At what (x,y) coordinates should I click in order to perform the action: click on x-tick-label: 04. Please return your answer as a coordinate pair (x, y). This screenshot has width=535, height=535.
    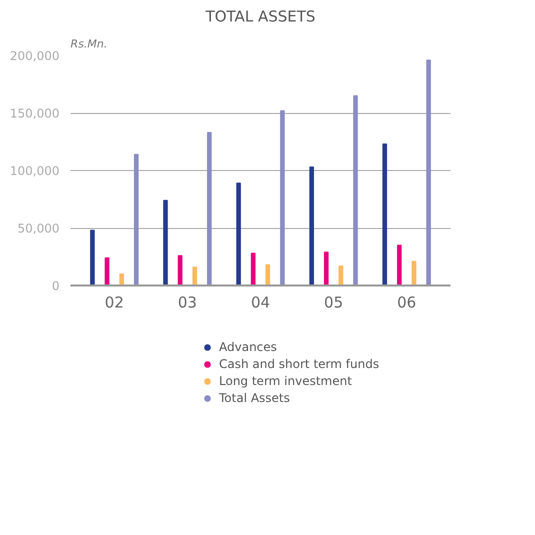
    Looking at the image, I should click on (260, 303).